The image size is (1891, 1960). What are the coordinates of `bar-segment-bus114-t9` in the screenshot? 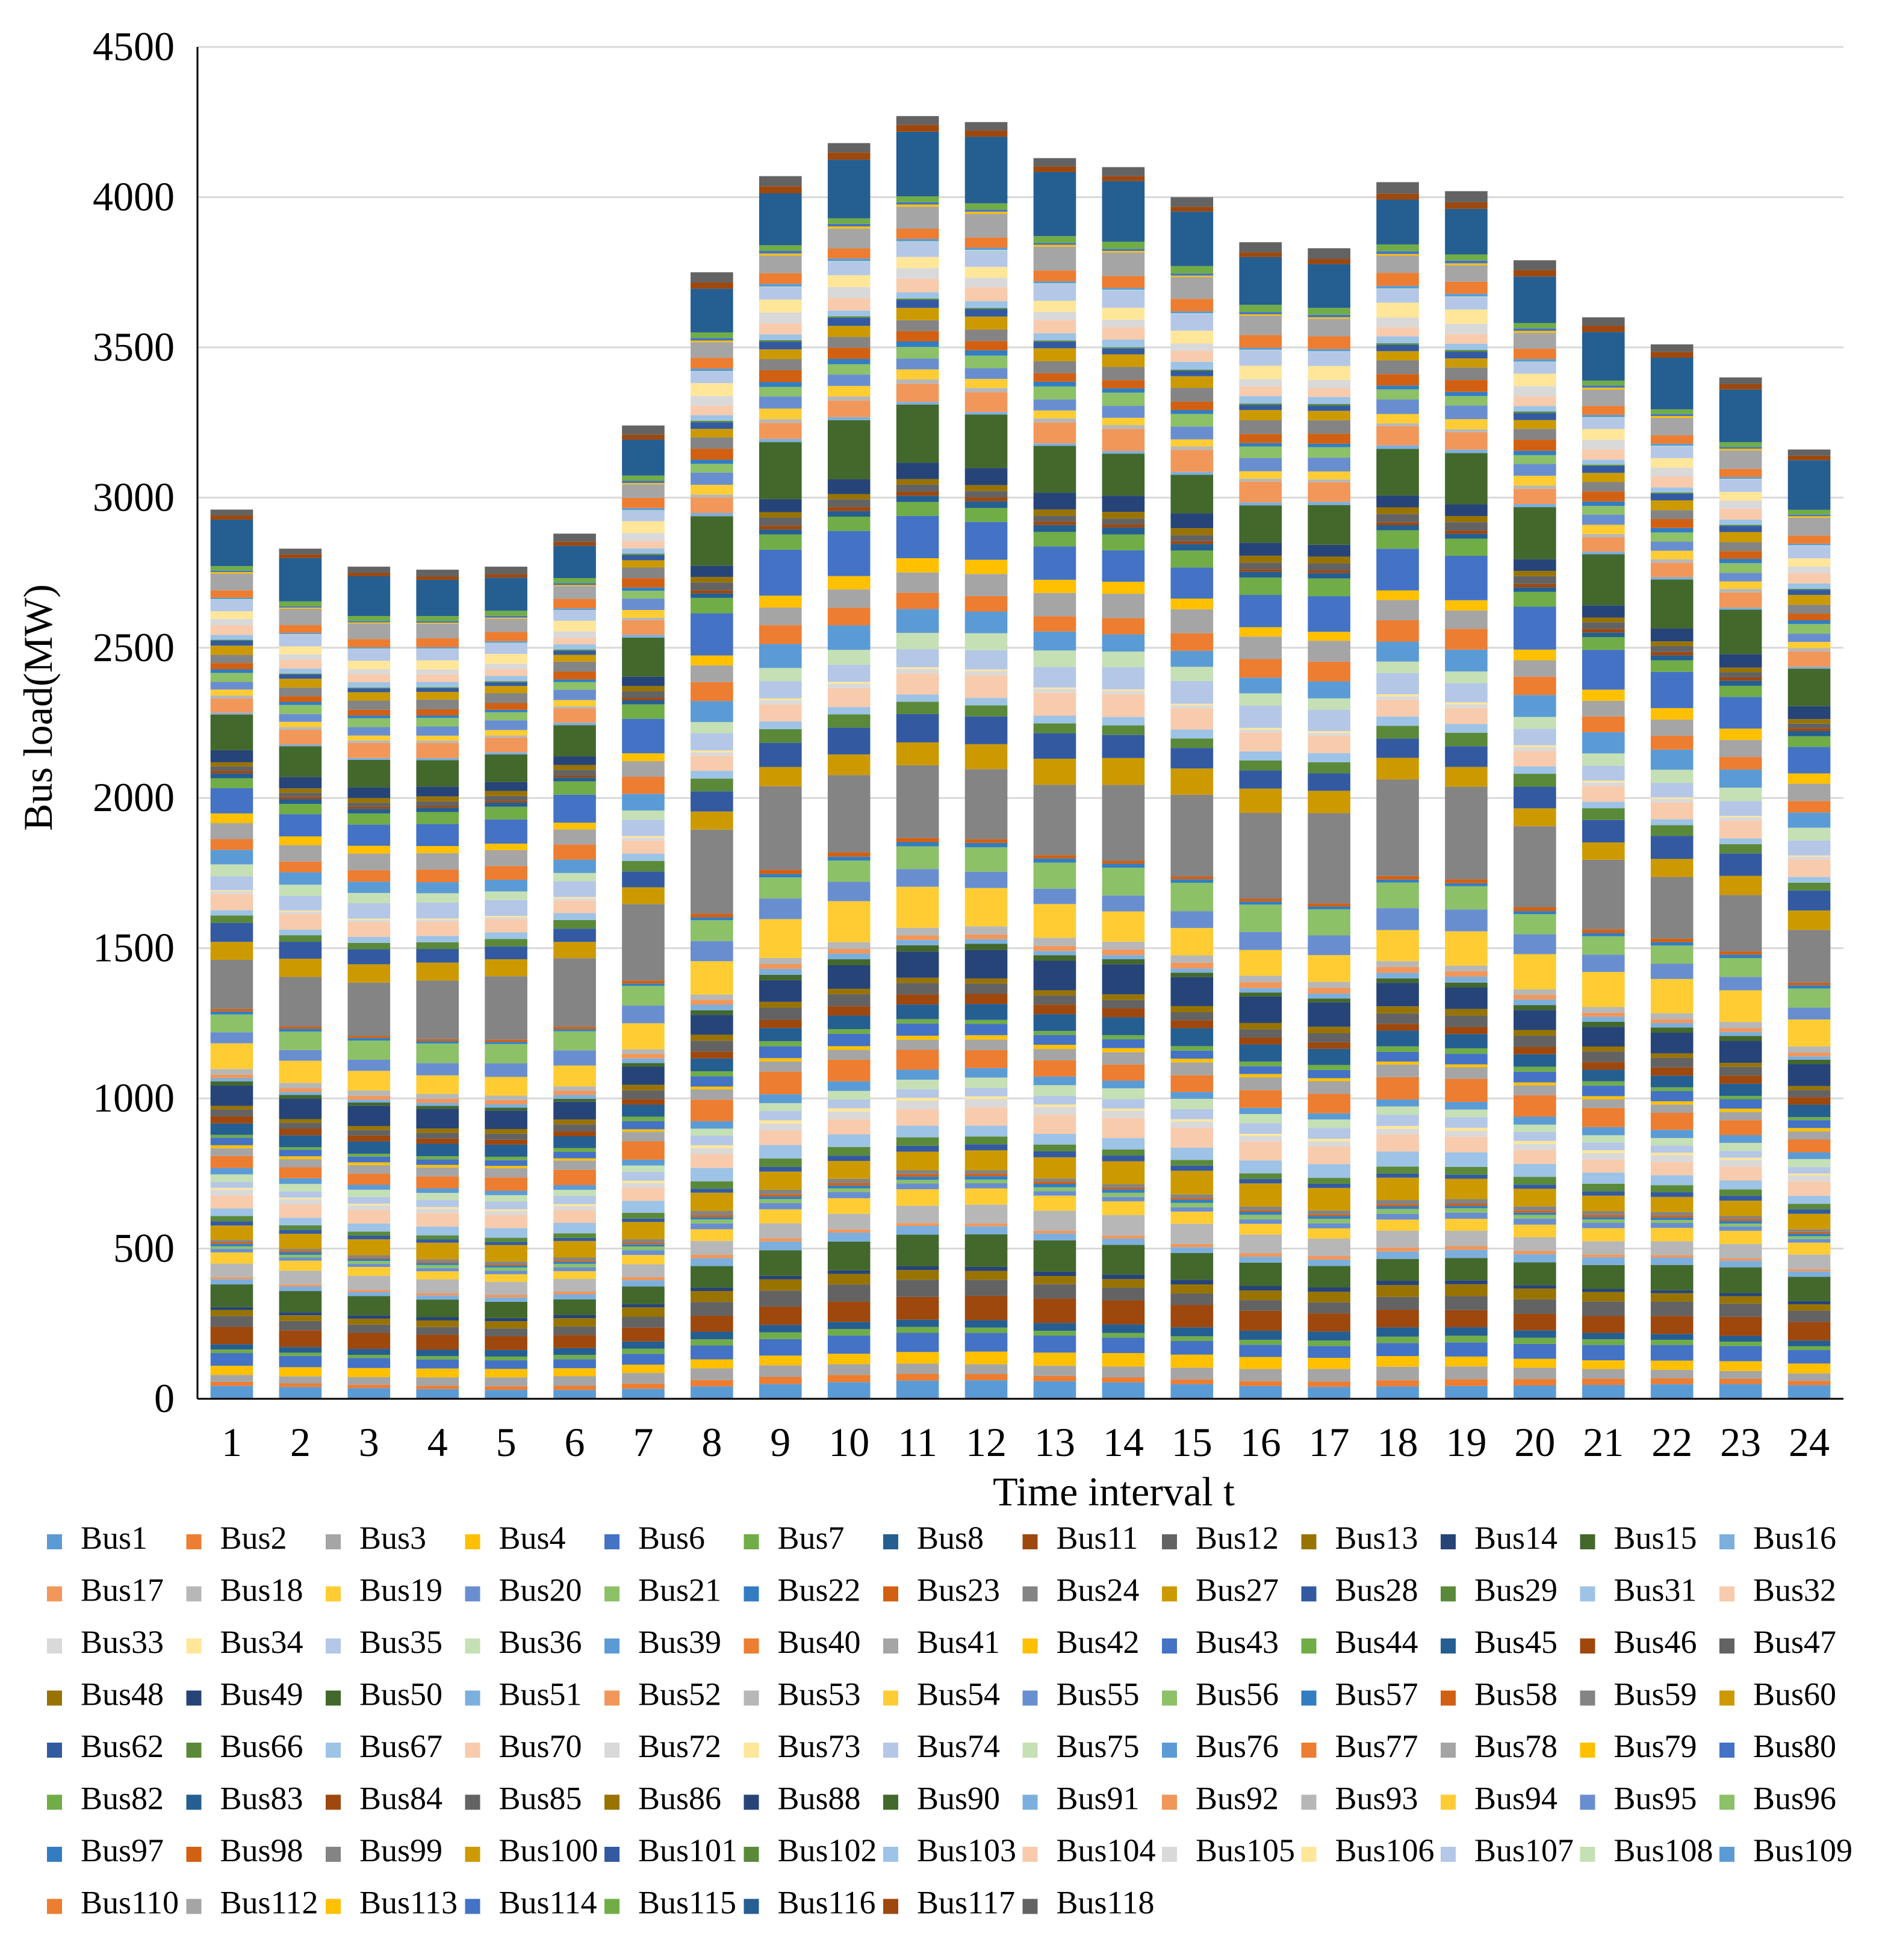 It's located at (780, 252).